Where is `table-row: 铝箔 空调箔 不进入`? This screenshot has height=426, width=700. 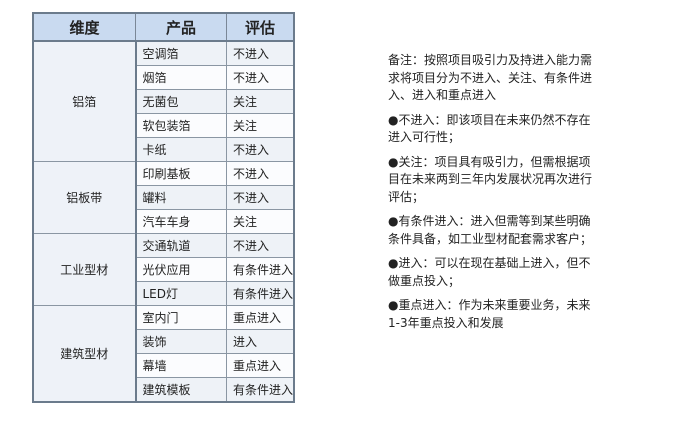 table-row: 铝箔 空调箔 不进入 is located at coordinates (163, 101).